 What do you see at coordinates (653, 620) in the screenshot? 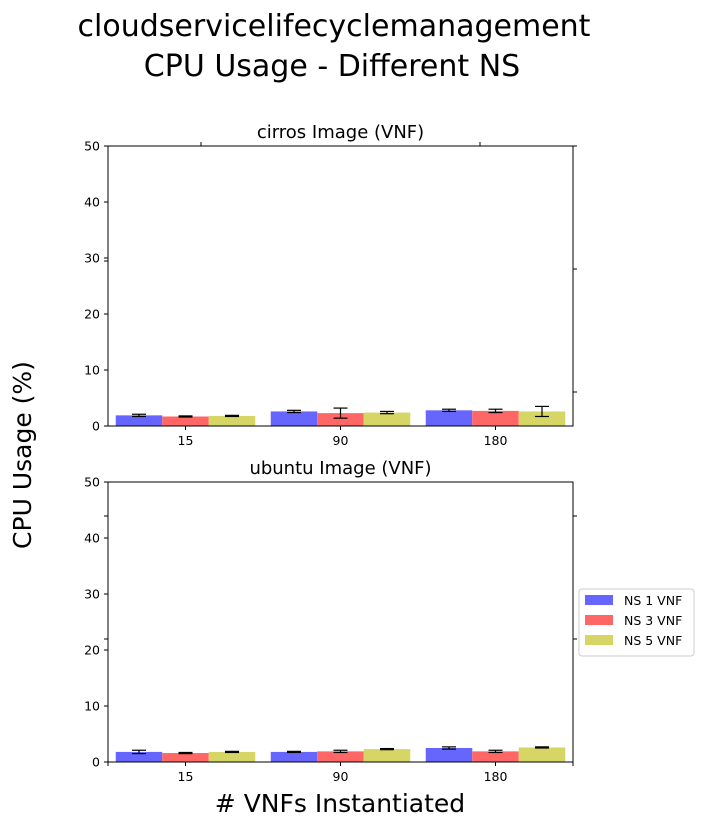
I see `legend-label: NS 3 VNF` at bounding box center [653, 620].